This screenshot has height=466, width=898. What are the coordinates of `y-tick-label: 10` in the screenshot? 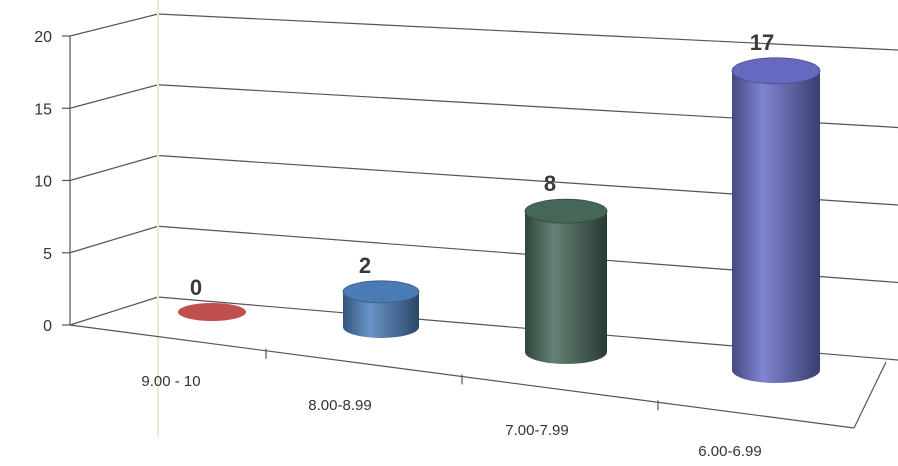 It's located at (43, 182).